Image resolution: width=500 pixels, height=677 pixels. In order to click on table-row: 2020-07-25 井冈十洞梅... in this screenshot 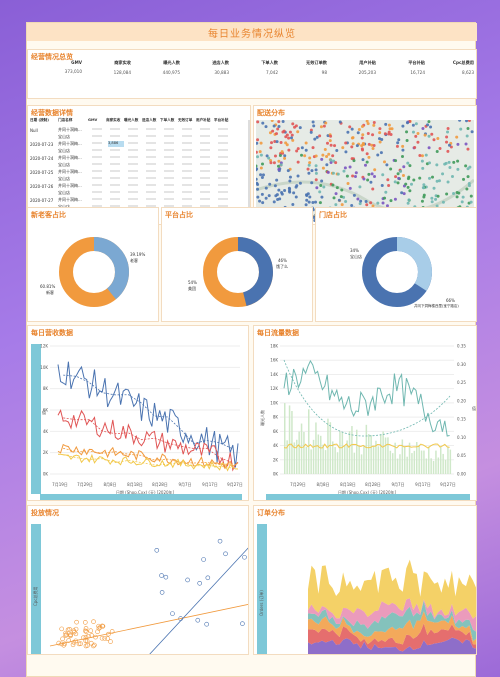, I will do `click(137, 172)`.